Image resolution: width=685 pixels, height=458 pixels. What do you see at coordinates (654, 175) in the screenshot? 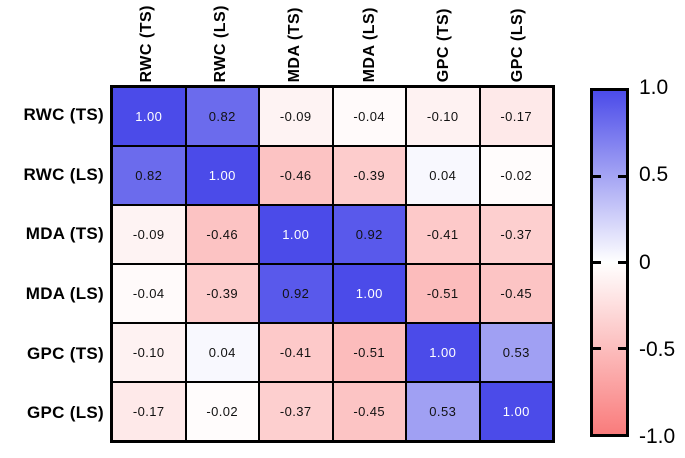
I see `colorbar-tick-label: 0.5` at bounding box center [654, 175].